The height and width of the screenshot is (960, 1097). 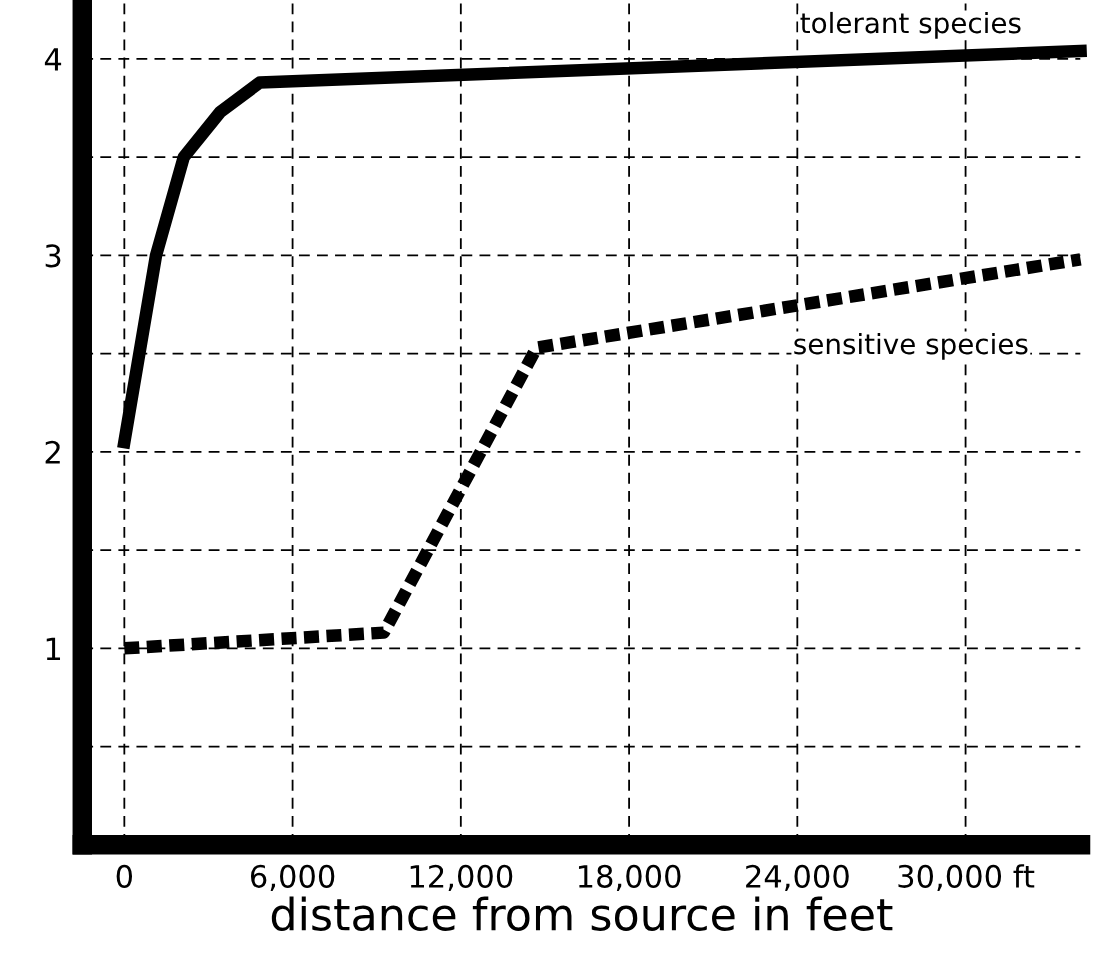 What do you see at coordinates (124, 876) in the screenshot?
I see `x-tick-label: 0` at bounding box center [124, 876].